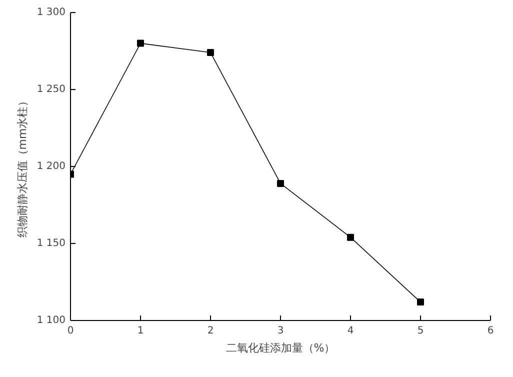 This screenshot has height=377, width=513. I want to click on y-tick-label: 1 300, so click(51, 12).